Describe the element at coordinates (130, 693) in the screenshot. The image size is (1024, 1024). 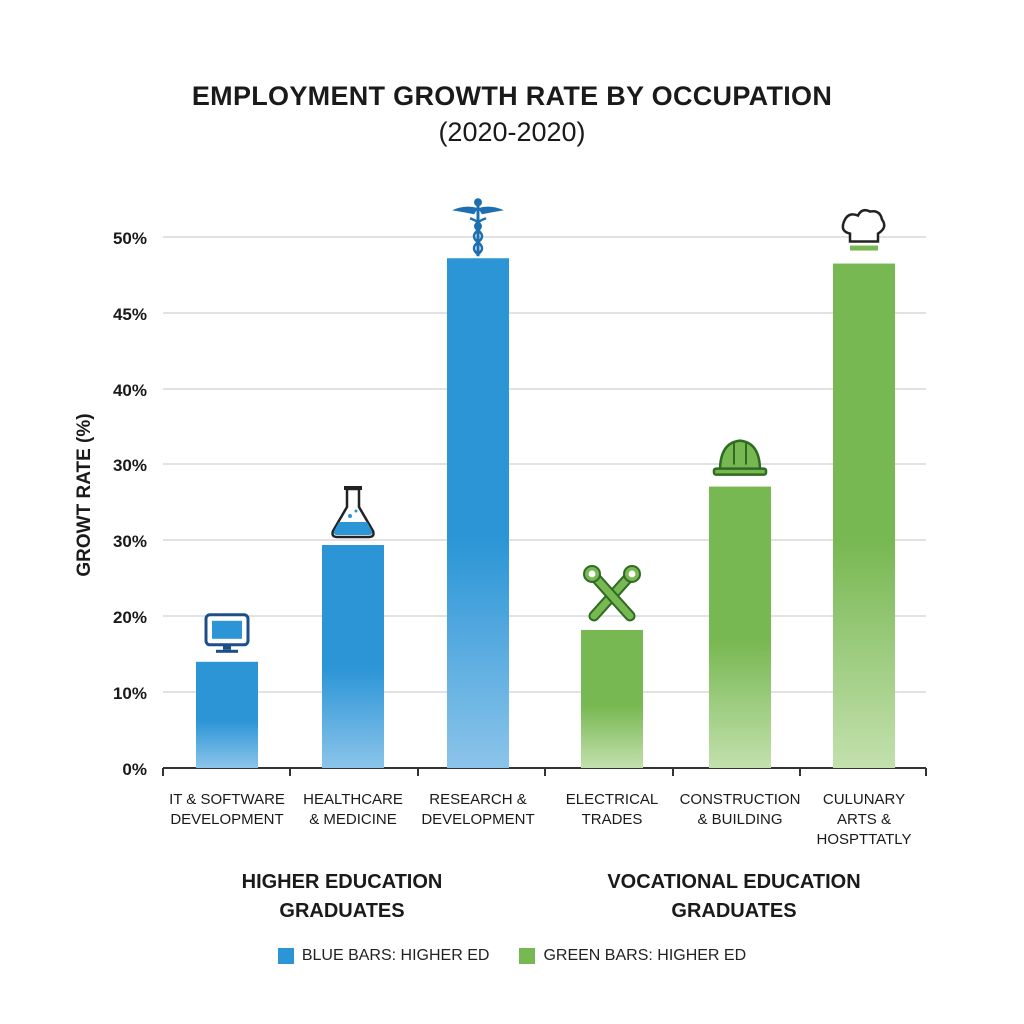
I see `y-tick-label: 10%` at that location.